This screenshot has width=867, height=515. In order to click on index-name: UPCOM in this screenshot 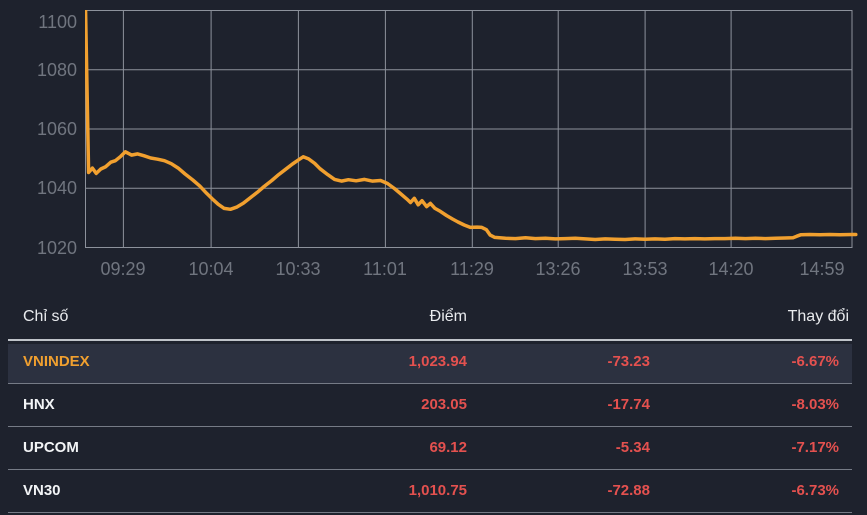, I will do `click(51, 447)`.